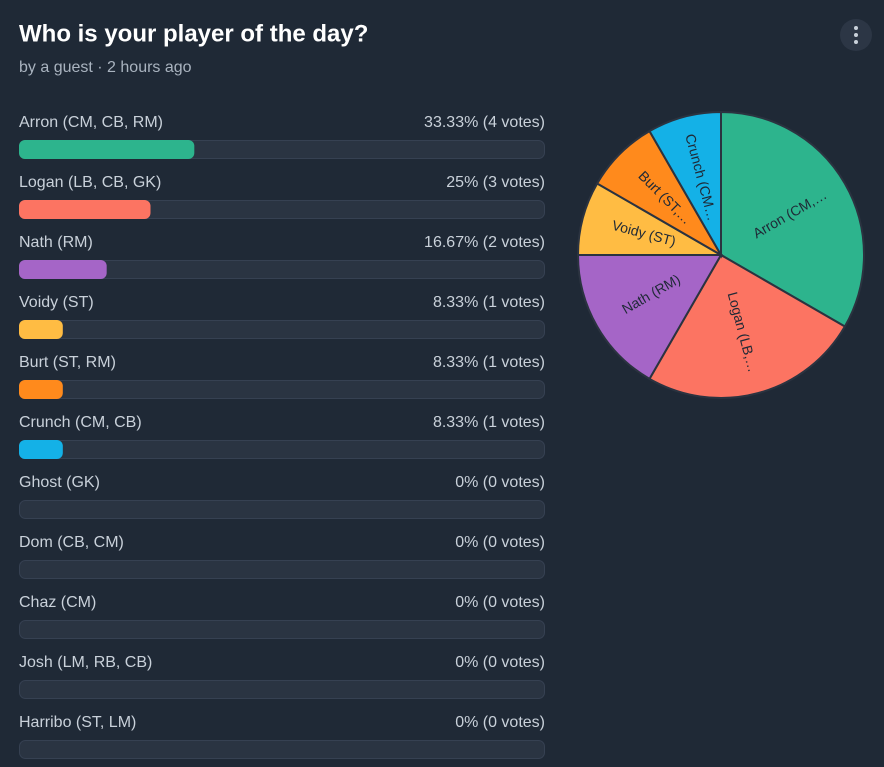 This screenshot has width=884, height=767. Describe the element at coordinates (67, 362) in the screenshot. I see `option-name: Burt (ST, RM)` at that location.